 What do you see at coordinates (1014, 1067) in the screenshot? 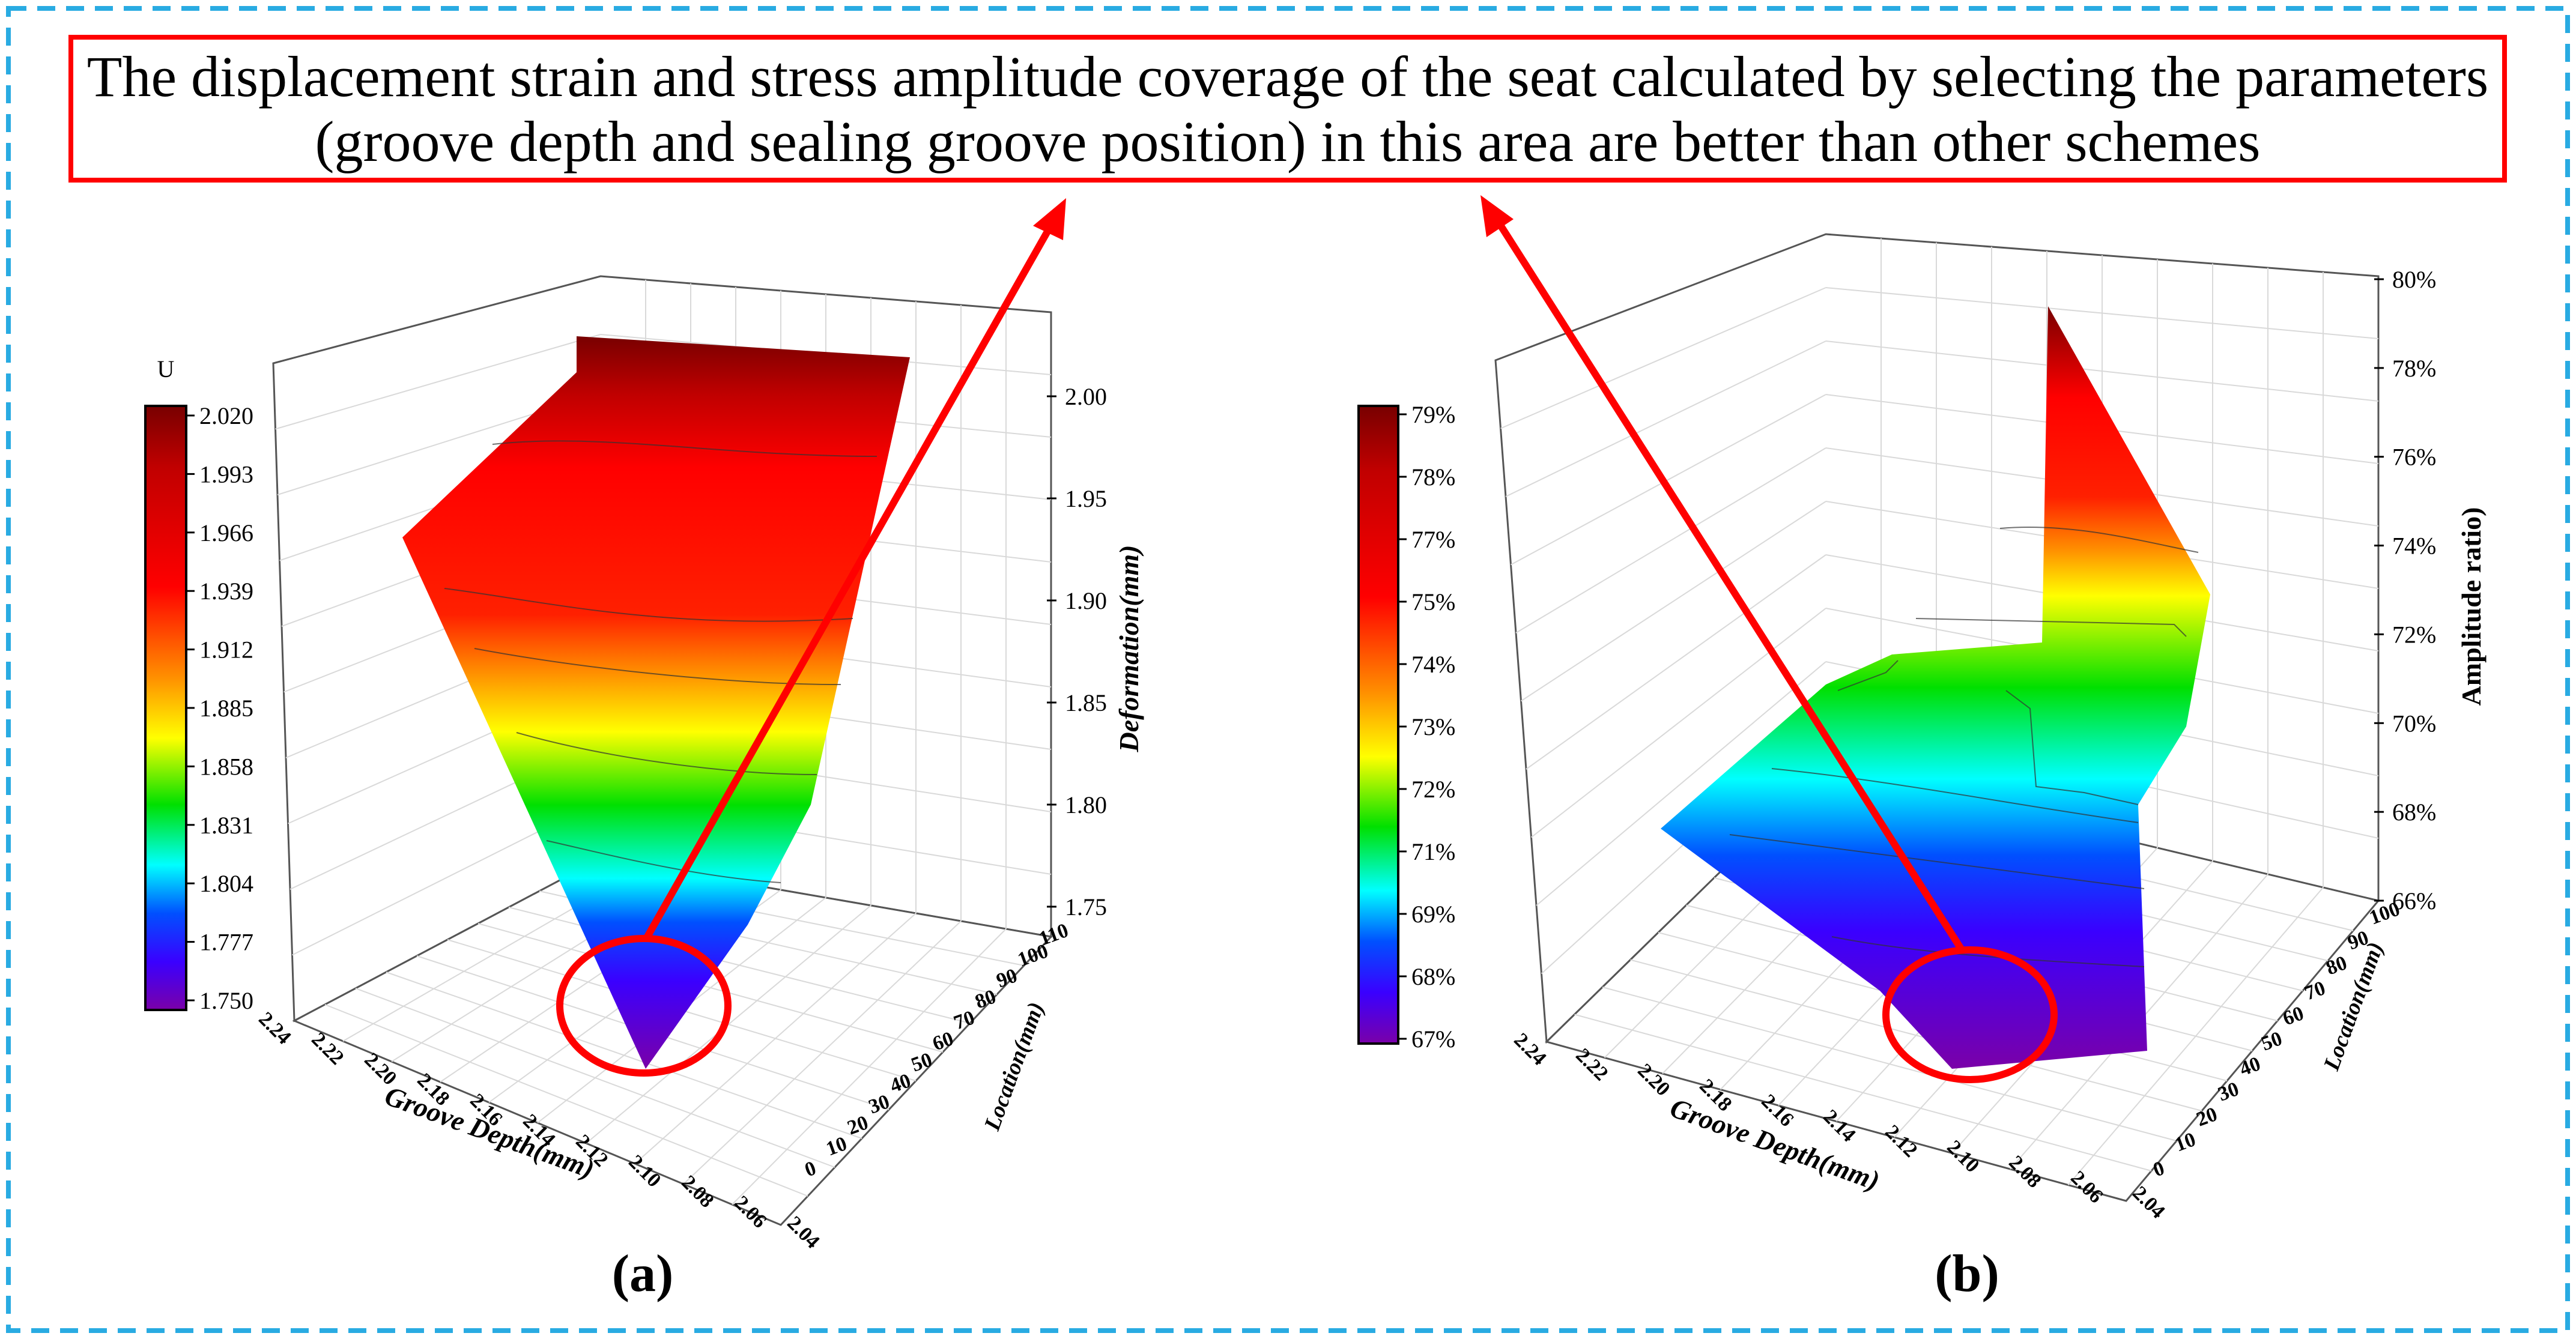
I see `panel-a-ylabel: Location(mm)` at bounding box center [1014, 1067].